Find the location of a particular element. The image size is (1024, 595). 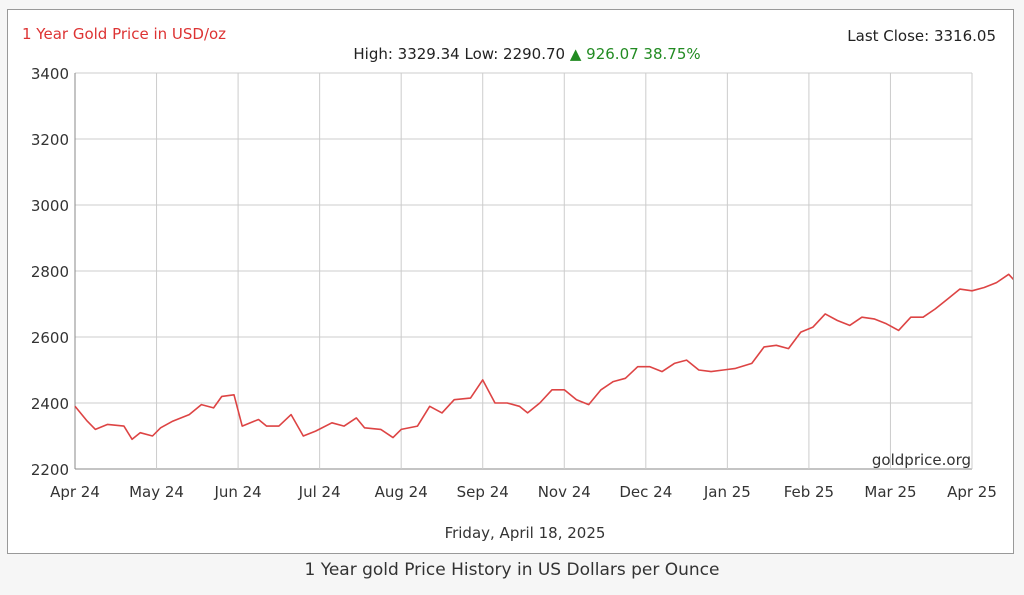

x-tick-label: Aug 24 is located at coordinates (401, 492).